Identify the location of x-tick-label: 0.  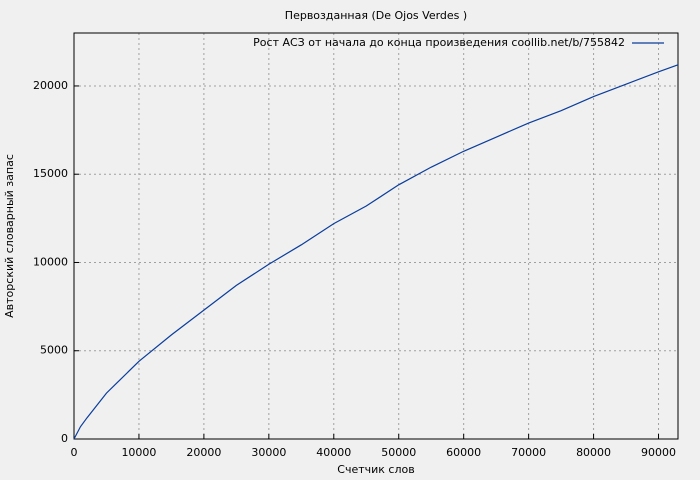
(74, 452).